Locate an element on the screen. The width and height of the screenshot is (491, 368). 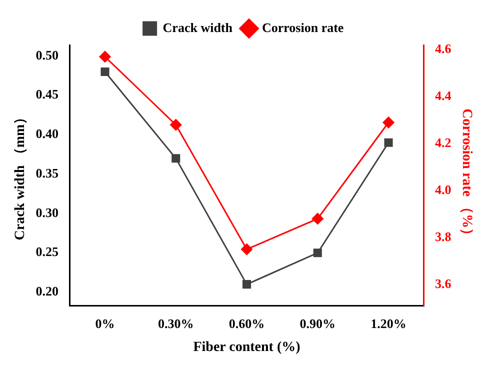
y2-tick-label: 4.4 is located at coordinates (443, 96).